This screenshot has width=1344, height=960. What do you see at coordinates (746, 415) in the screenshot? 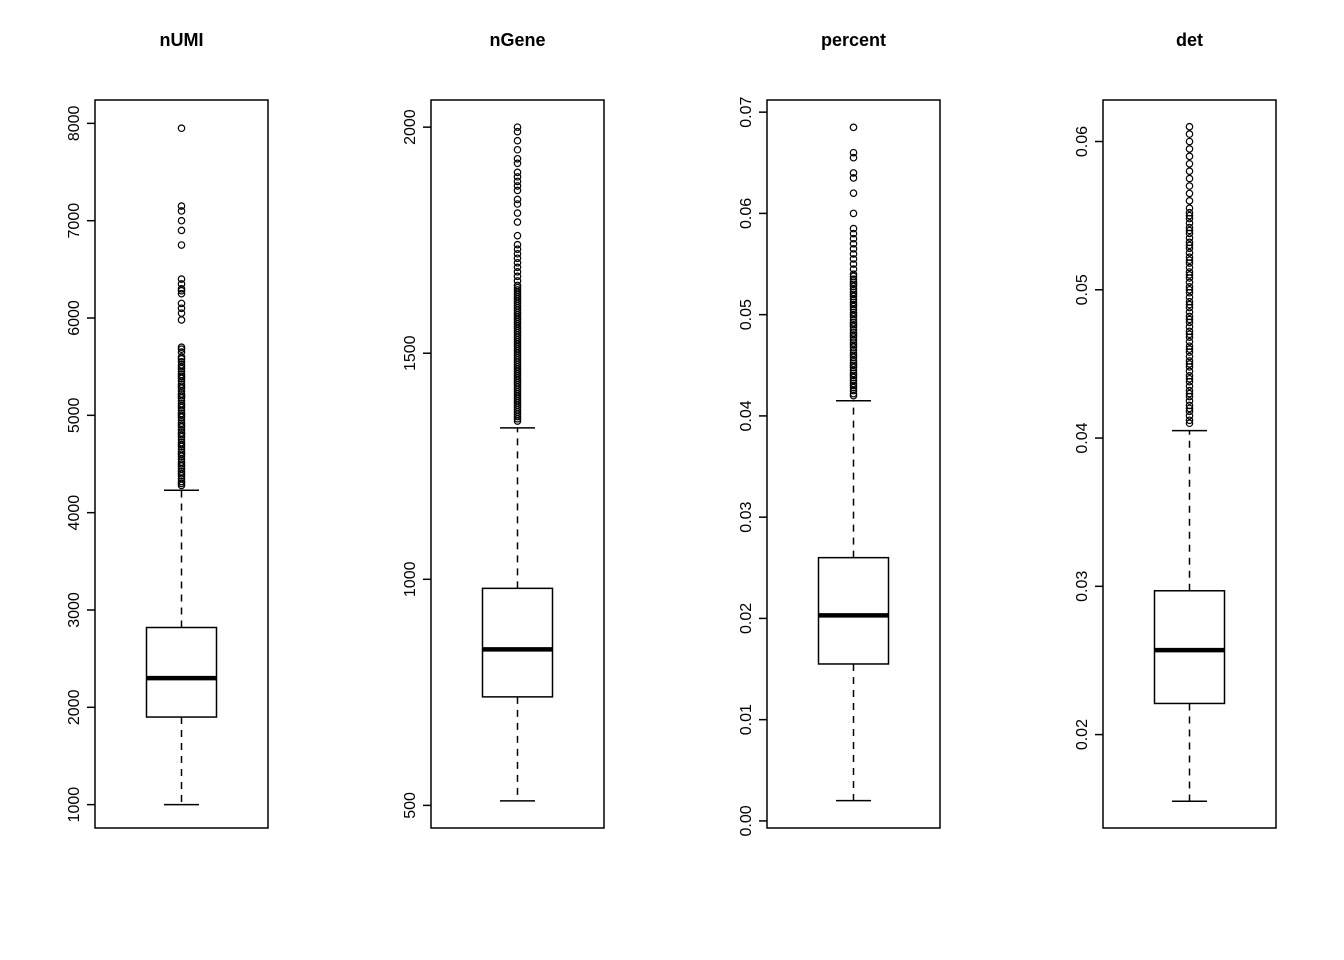
I see `y-axis-tick-label: 0.04` at bounding box center [746, 415].